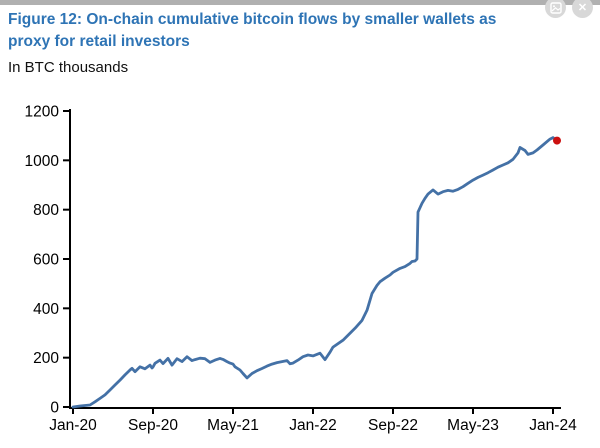 The image size is (600, 448). Describe the element at coordinates (569, 9) in the screenshot. I see `window-controls: ✕` at that location.